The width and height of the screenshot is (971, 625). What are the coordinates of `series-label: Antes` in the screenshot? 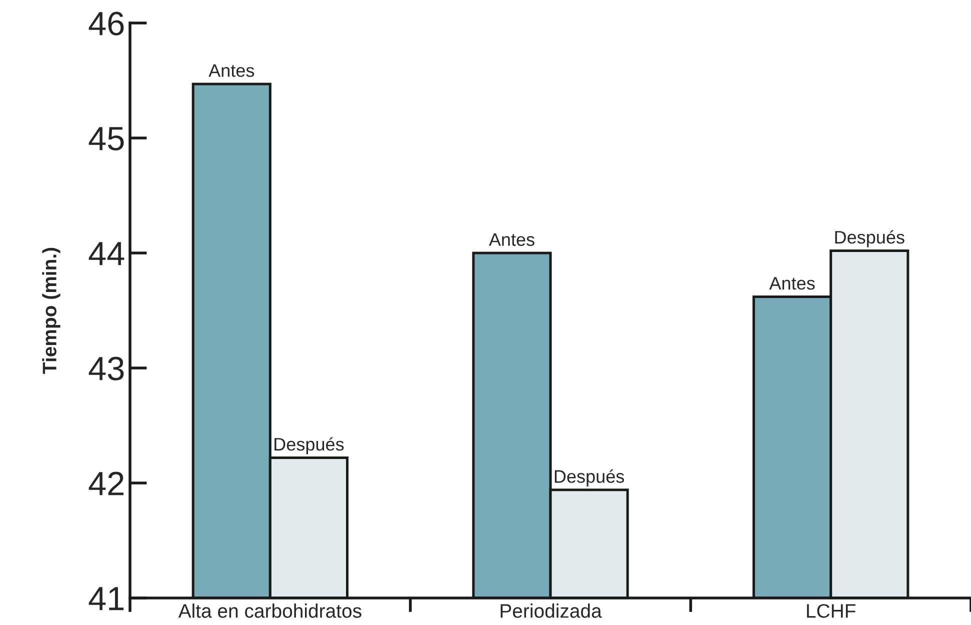 It's located at (792, 283).